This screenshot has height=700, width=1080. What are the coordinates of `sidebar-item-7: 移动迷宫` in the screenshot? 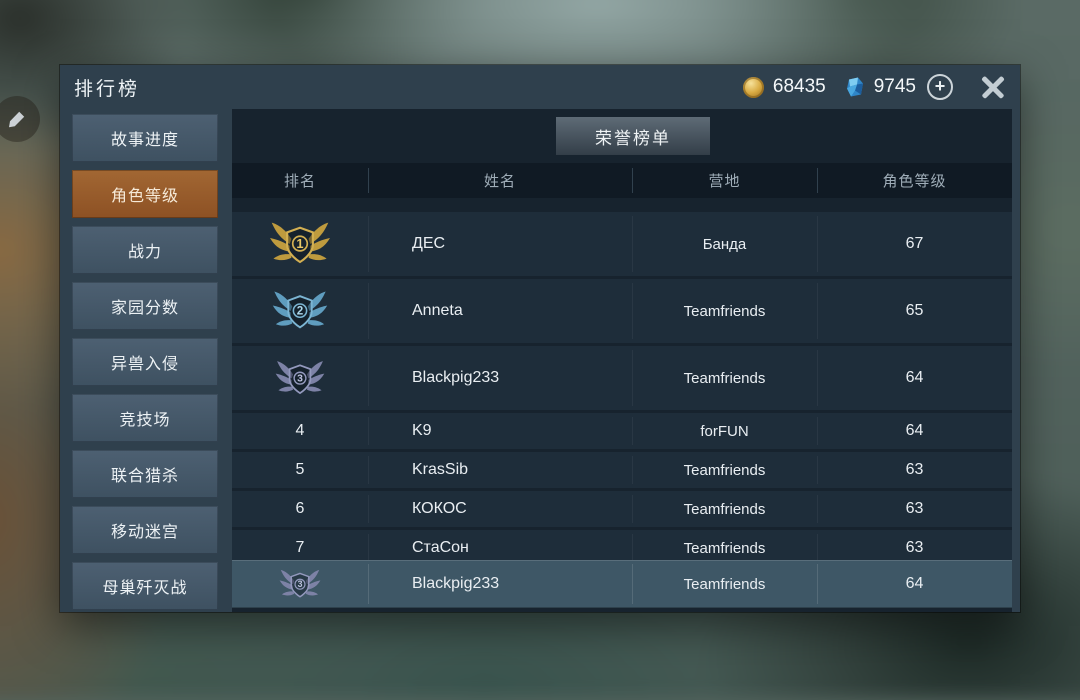 It's located at (145, 530).